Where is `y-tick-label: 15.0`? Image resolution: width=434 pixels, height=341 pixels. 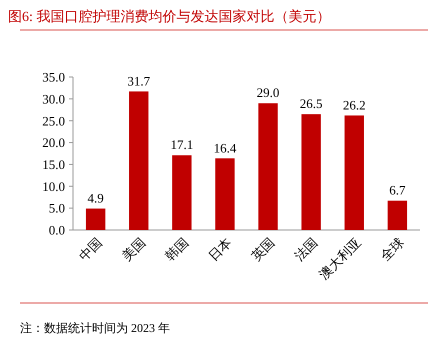 y-tick-label: 15.0 is located at coordinates (53, 164).